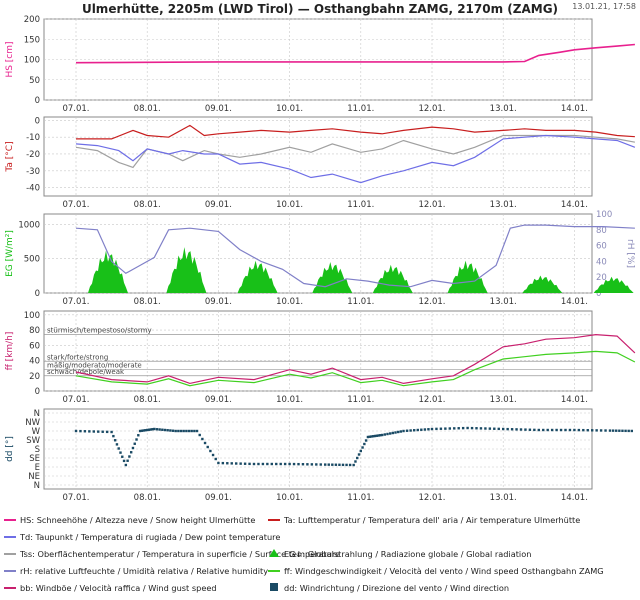 Image resolution: width=640 pixels, height=600 pixels. I want to click on x-tick-label: 12.01., so click(431, 205).